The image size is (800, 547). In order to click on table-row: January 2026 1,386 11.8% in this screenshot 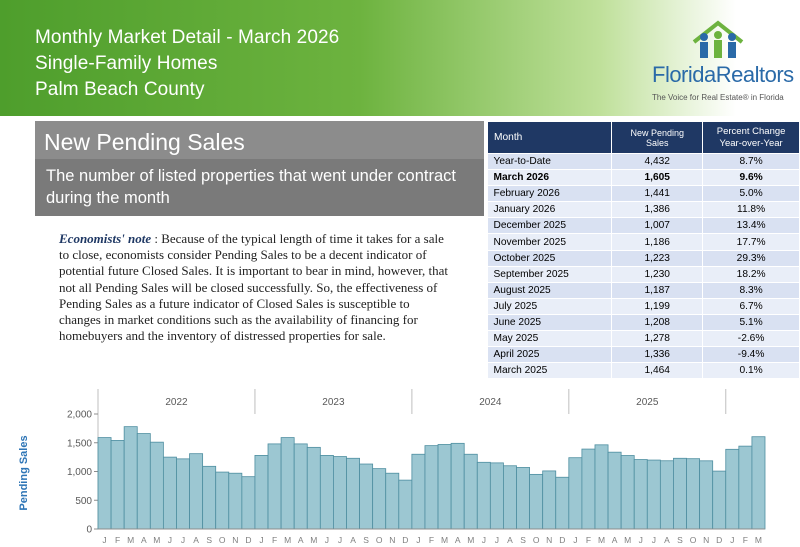, I will do `click(643, 210)`.